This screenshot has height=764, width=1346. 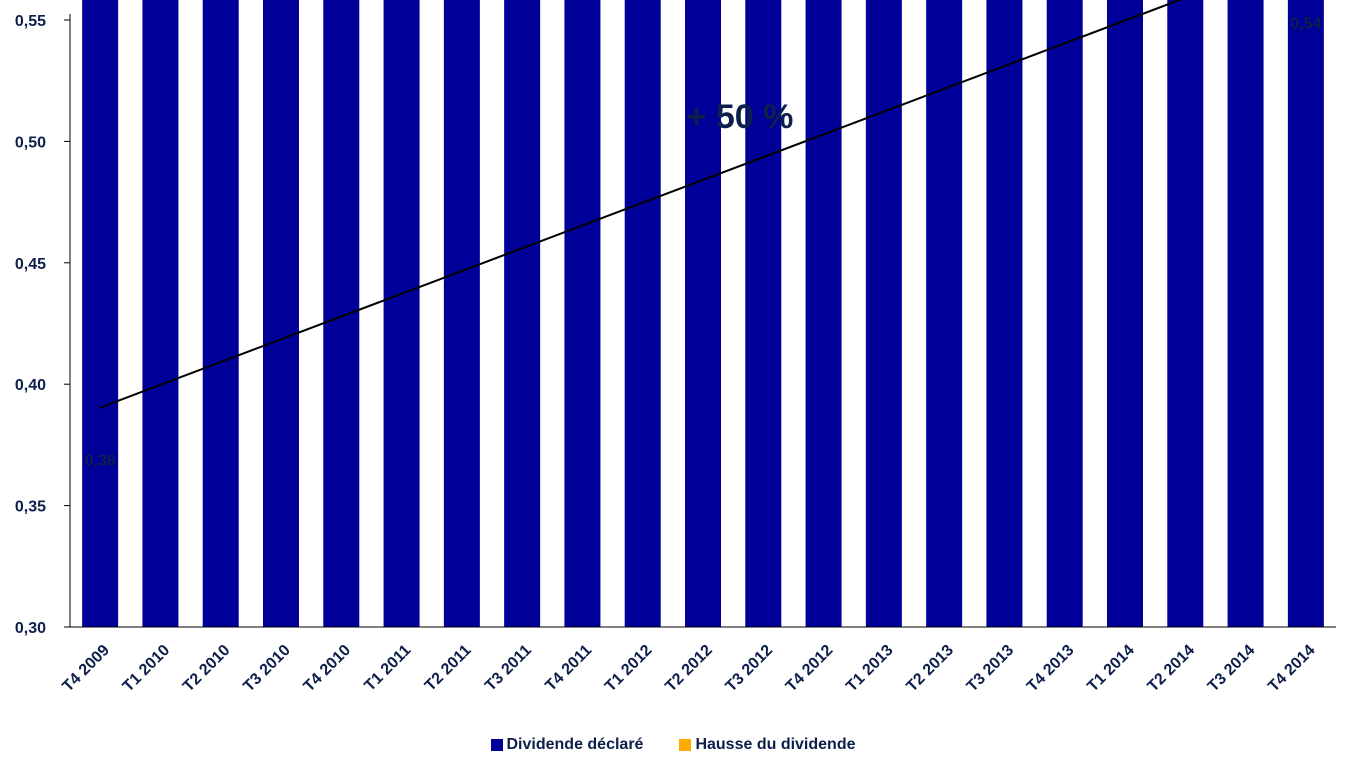 I want to click on legend-item-declared: Dividende déclaré, so click(x=567, y=745).